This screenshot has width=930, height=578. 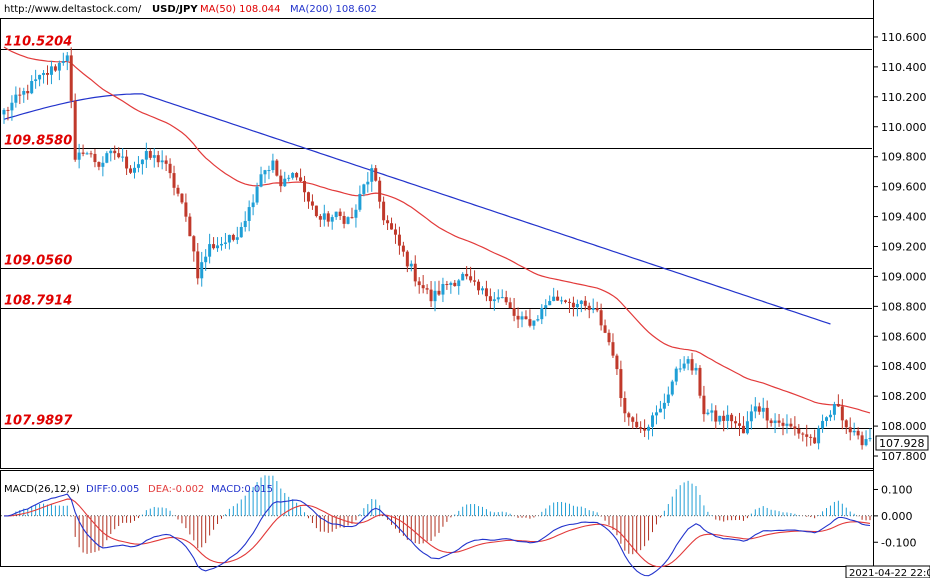 What do you see at coordinates (42, 489) in the screenshot?
I see `macd-title: MACD(26,12,9)` at bounding box center [42, 489].